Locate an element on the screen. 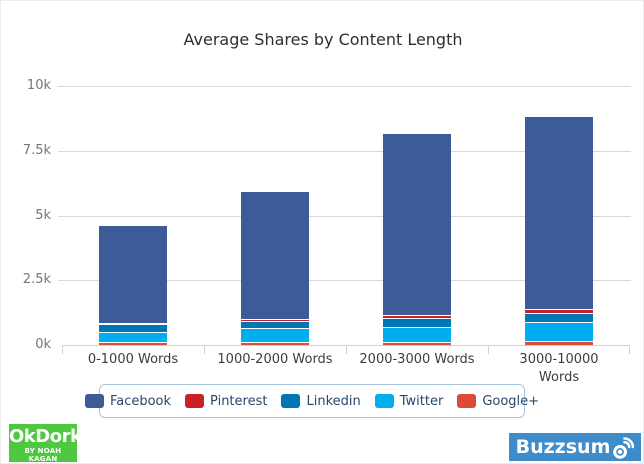 Image resolution: width=644 pixels, height=464 pixels. linkedin-swatch is located at coordinates (291, 401).